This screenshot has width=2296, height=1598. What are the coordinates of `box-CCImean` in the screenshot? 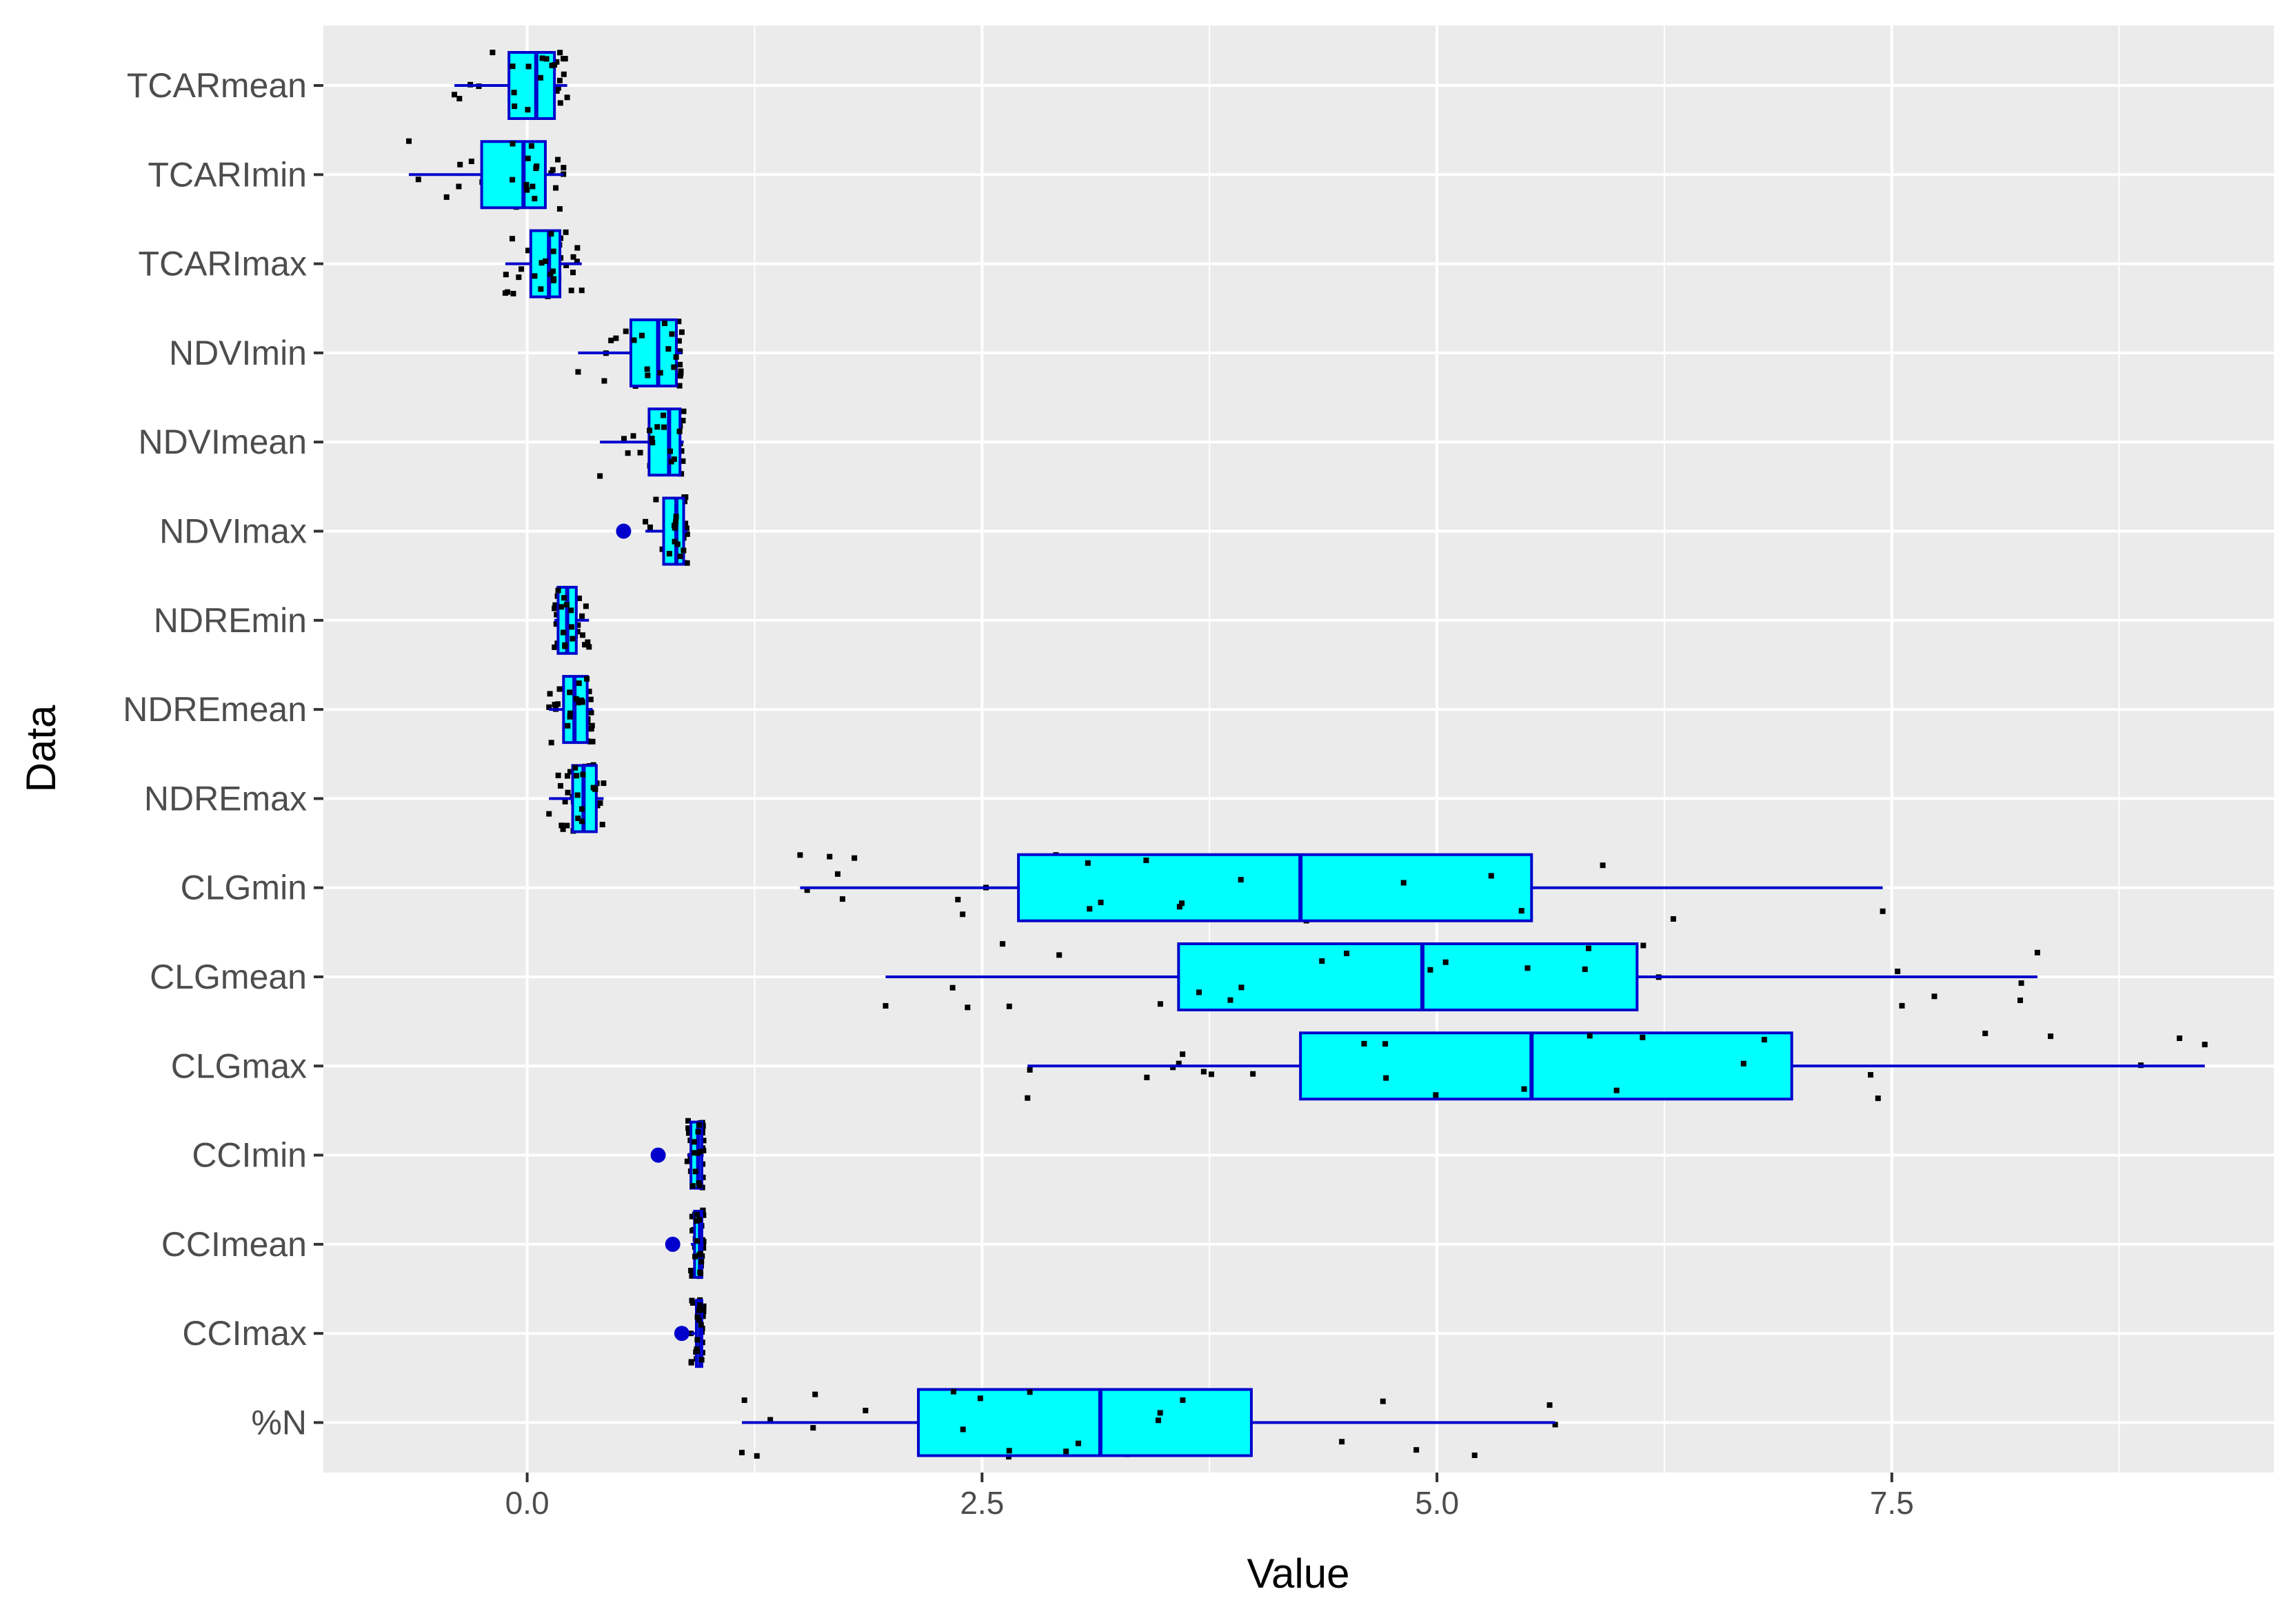 It's located at (685, 1244).